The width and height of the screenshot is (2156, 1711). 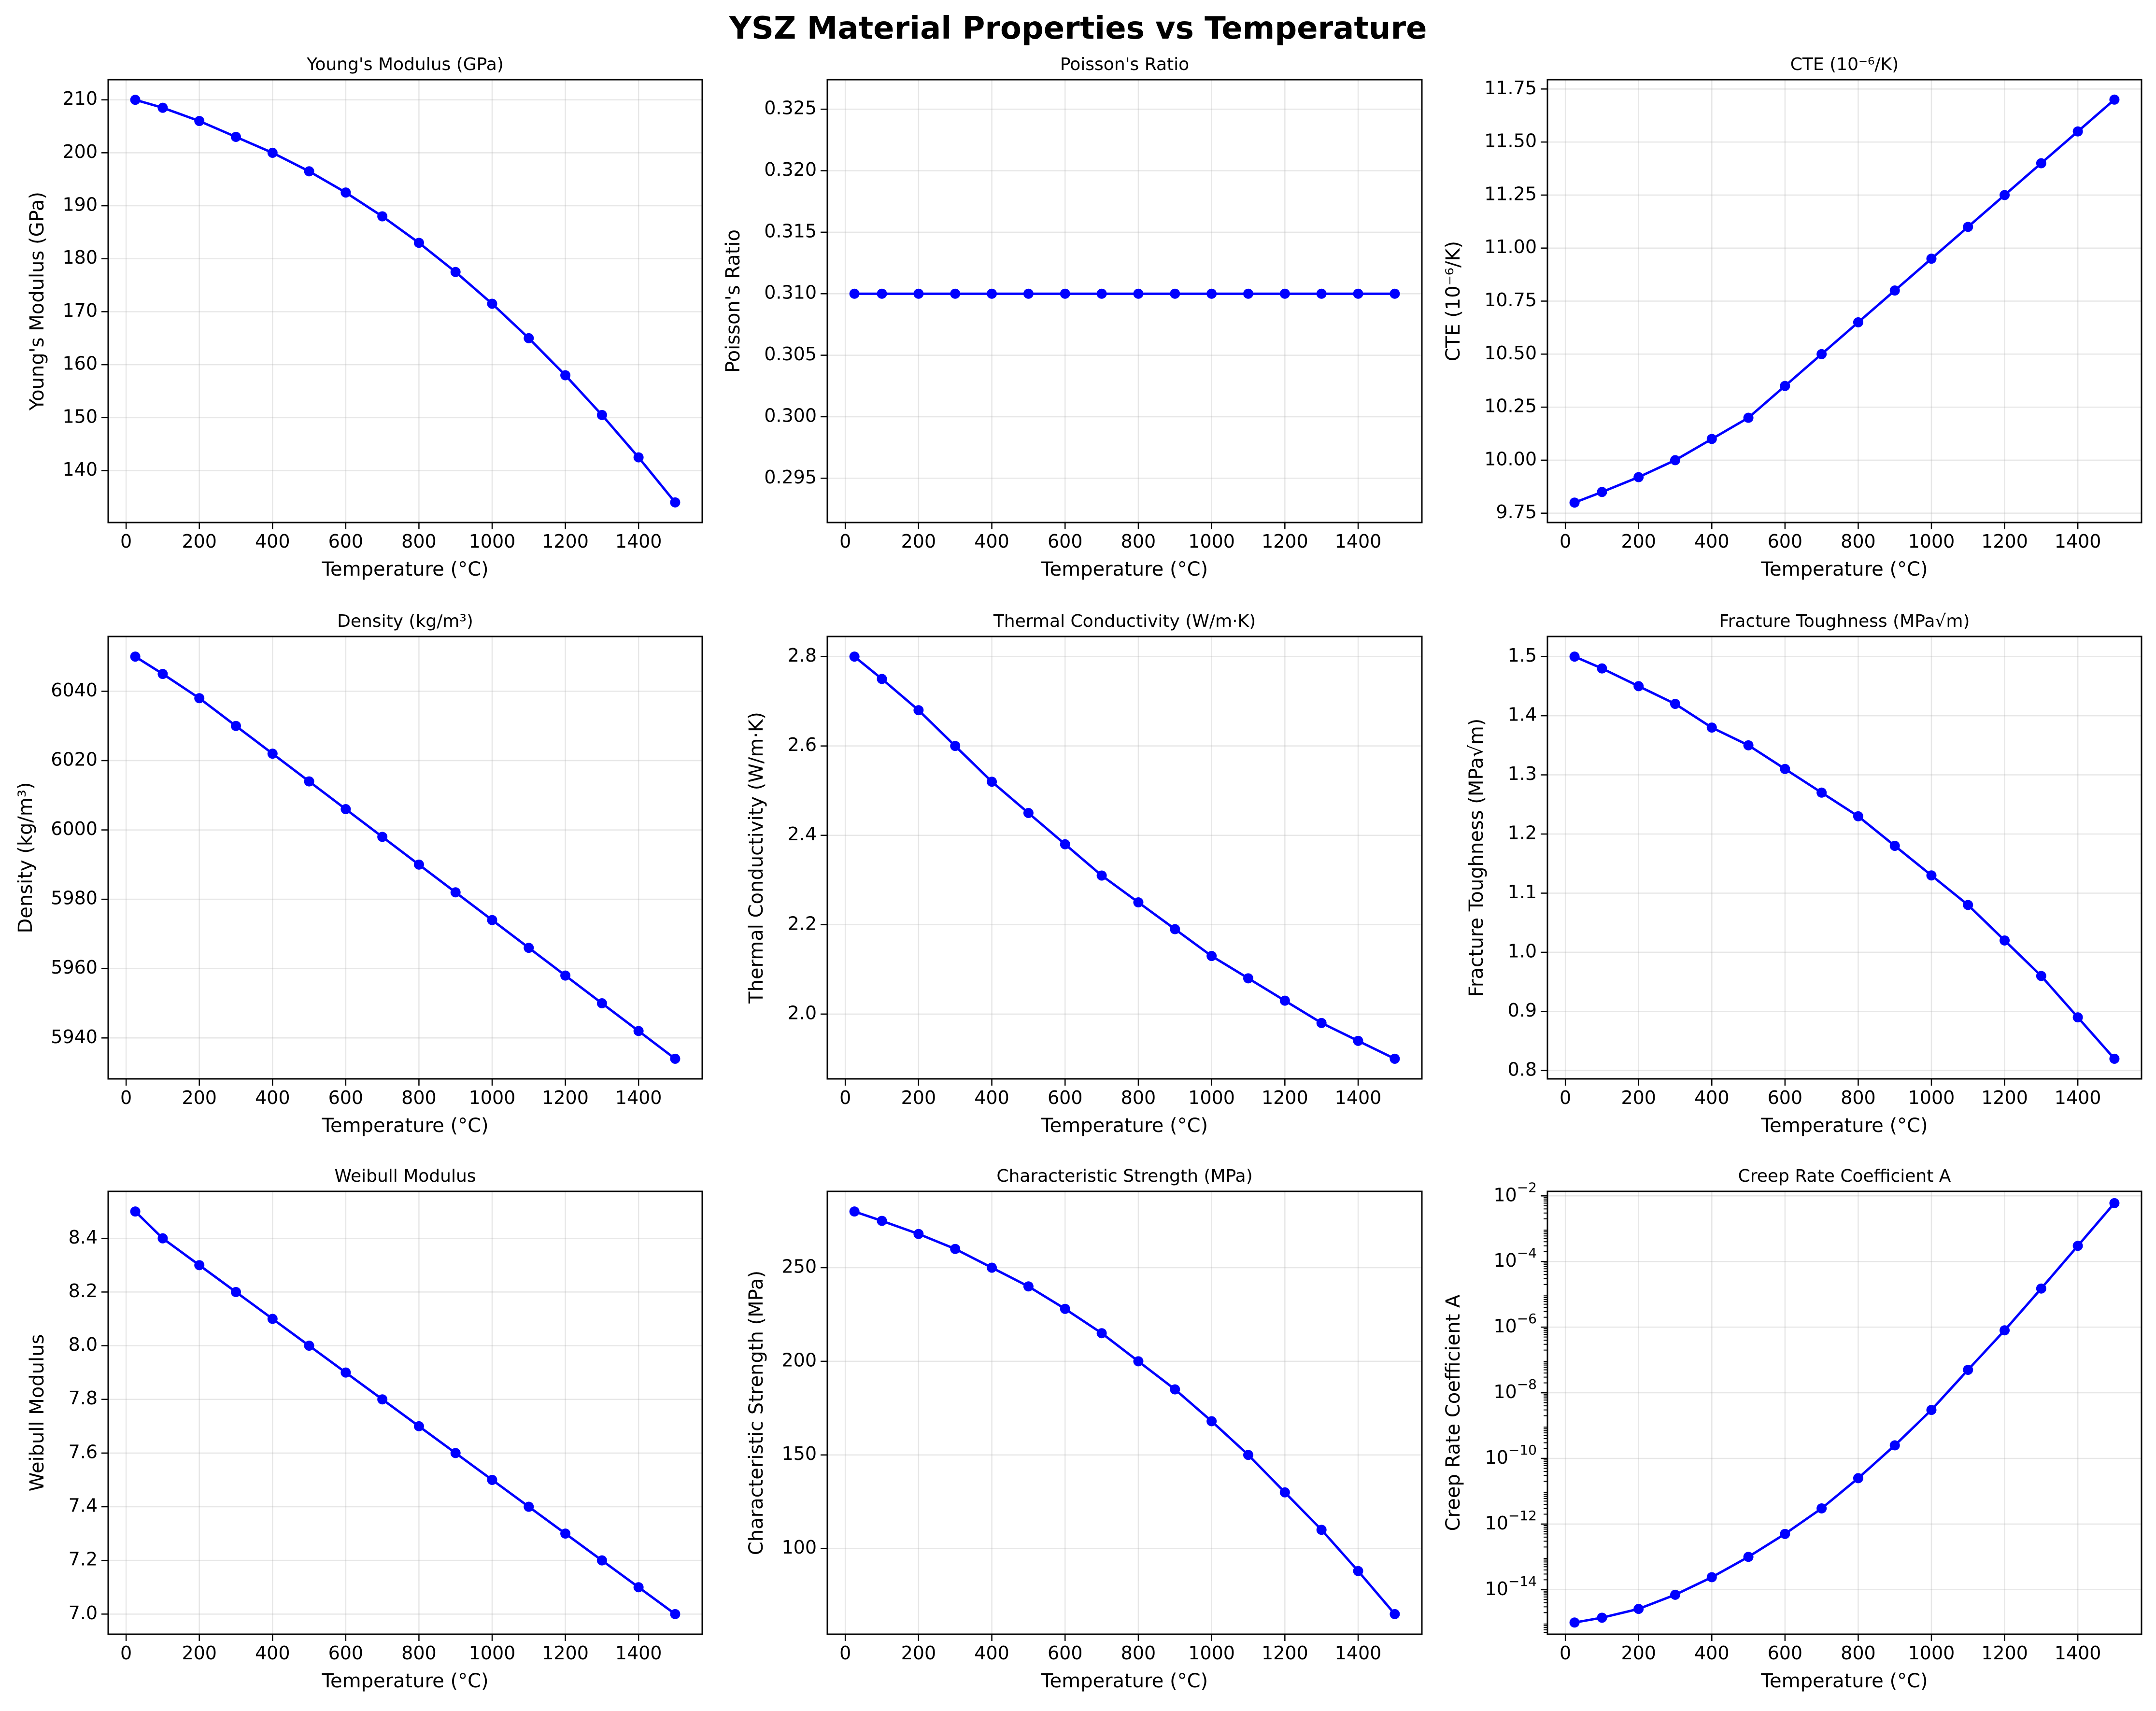 I want to click on y-tick-label: 0.9, so click(x=1522, y=1010).